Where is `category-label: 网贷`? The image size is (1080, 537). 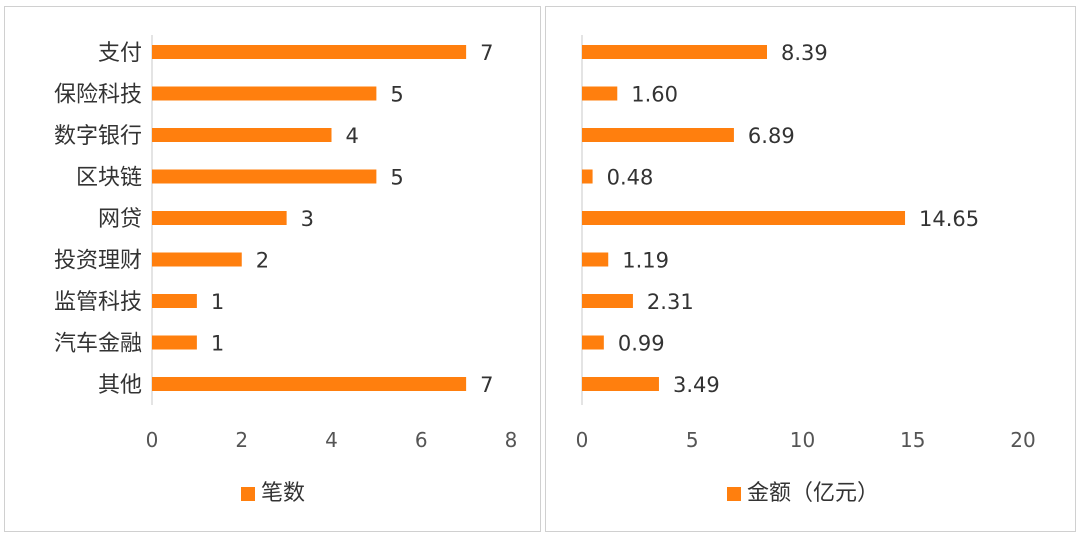 category-label: 网贷 is located at coordinates (120, 219).